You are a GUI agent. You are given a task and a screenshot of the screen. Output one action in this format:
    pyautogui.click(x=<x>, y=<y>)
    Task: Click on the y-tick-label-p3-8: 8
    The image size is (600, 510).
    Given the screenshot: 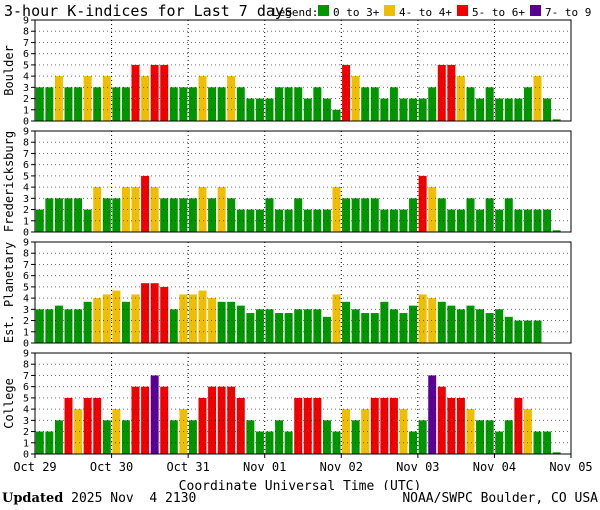 What is the action you would take?
    pyautogui.click(x=26, y=365)
    